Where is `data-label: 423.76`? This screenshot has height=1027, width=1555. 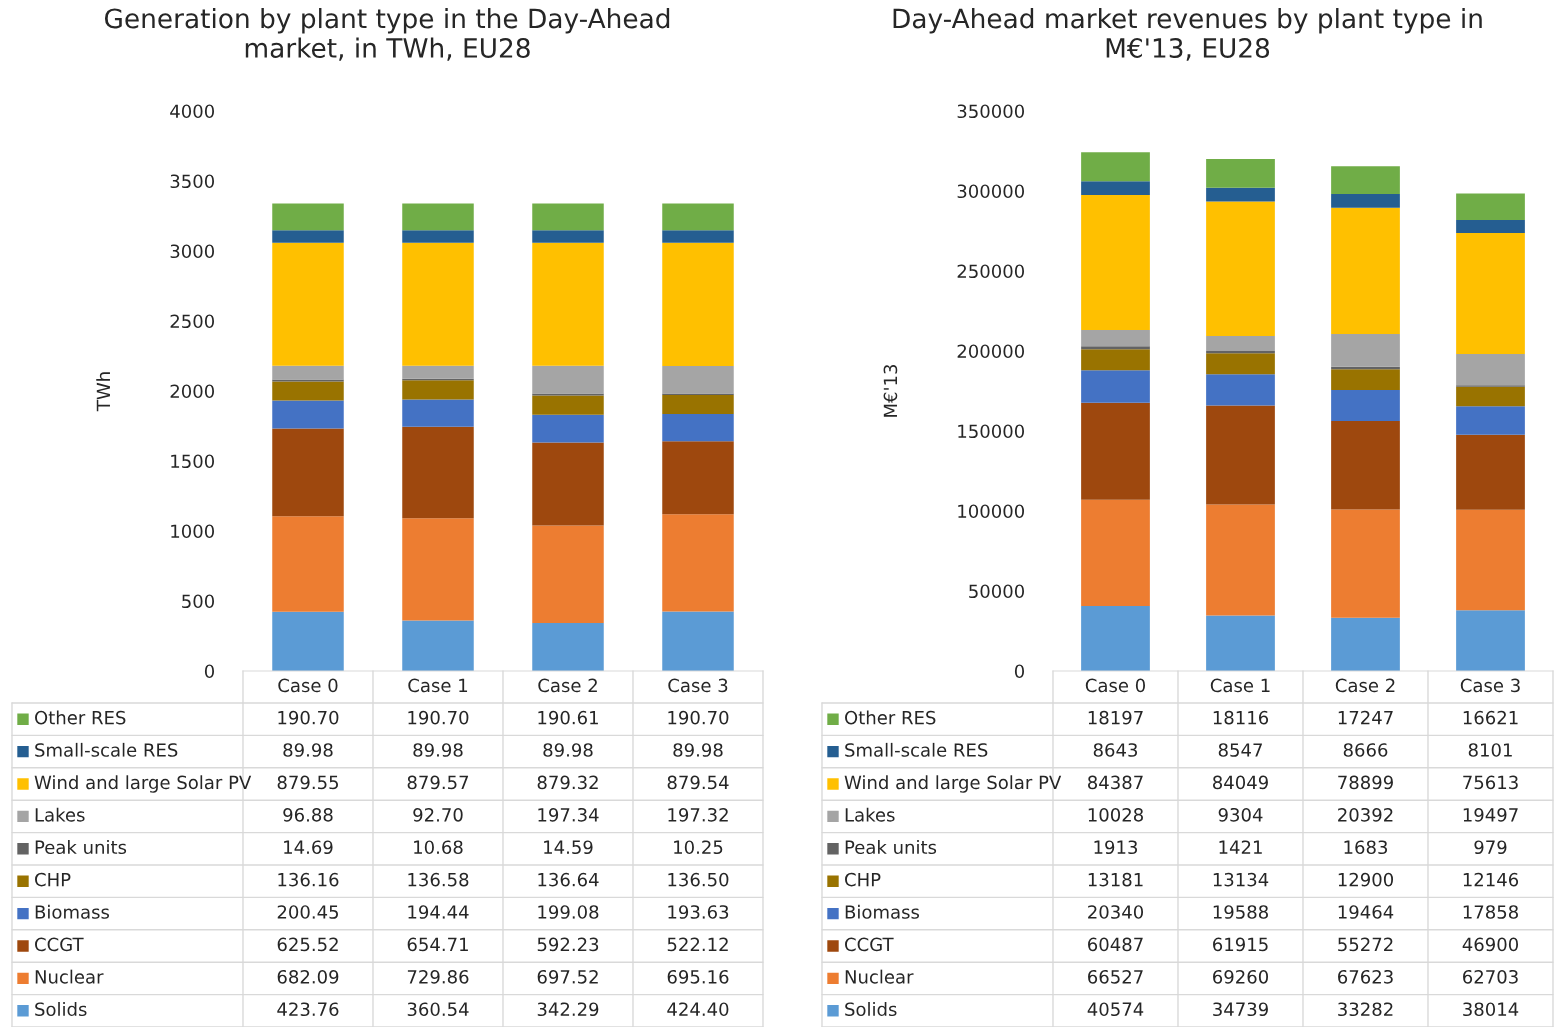 data-label: 423.76 is located at coordinates (308, 1009).